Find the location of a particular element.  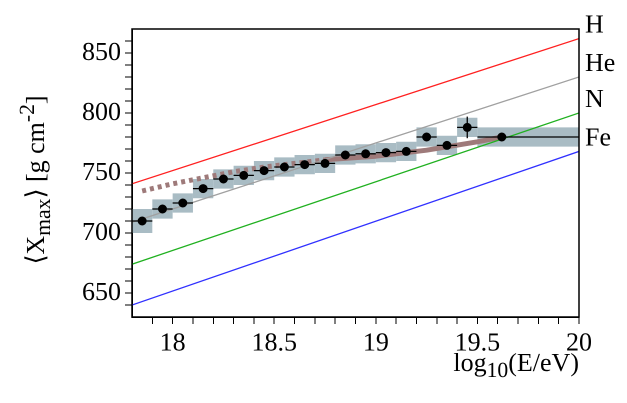

y-tick-label: 750 is located at coordinates (101, 171).